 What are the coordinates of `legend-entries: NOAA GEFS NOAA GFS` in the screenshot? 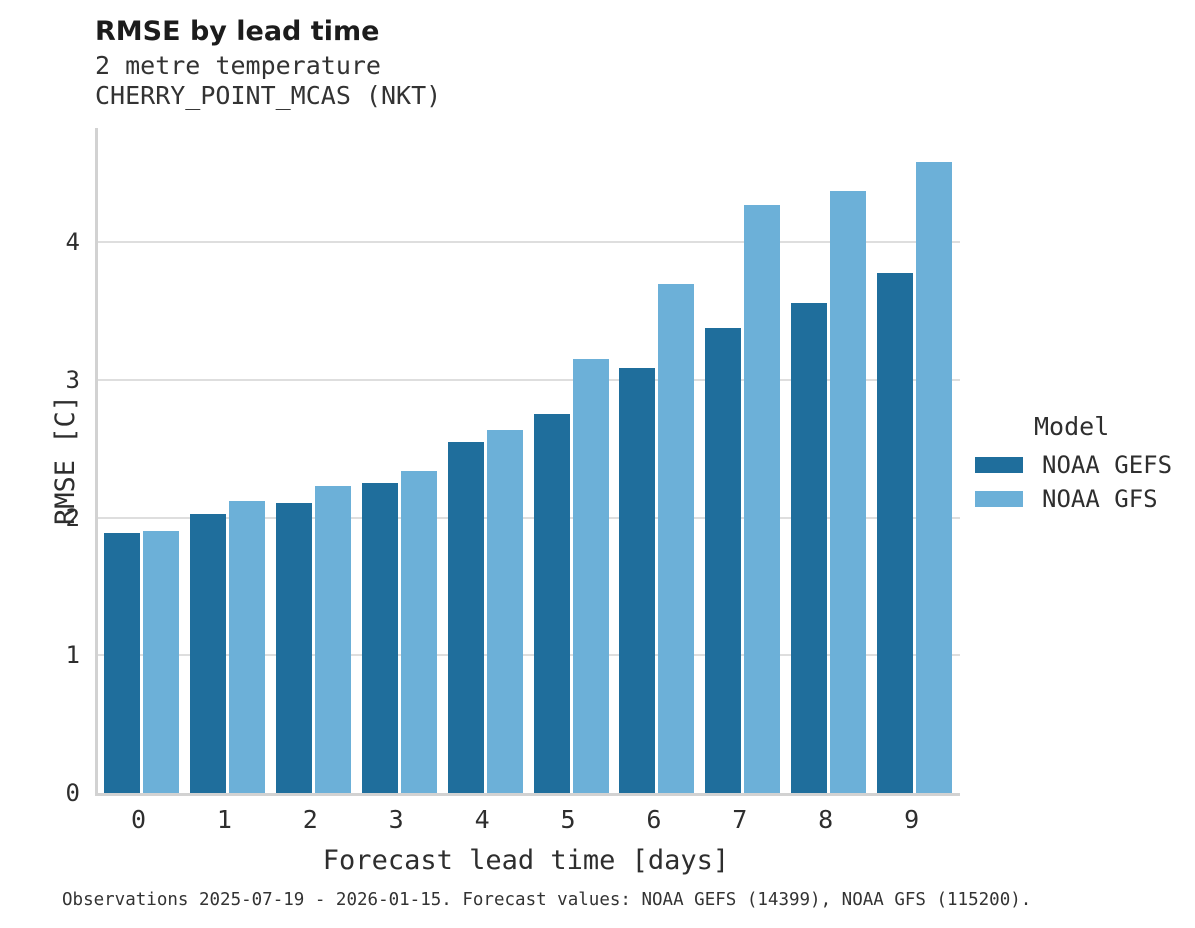 It's located at (1080, 482).